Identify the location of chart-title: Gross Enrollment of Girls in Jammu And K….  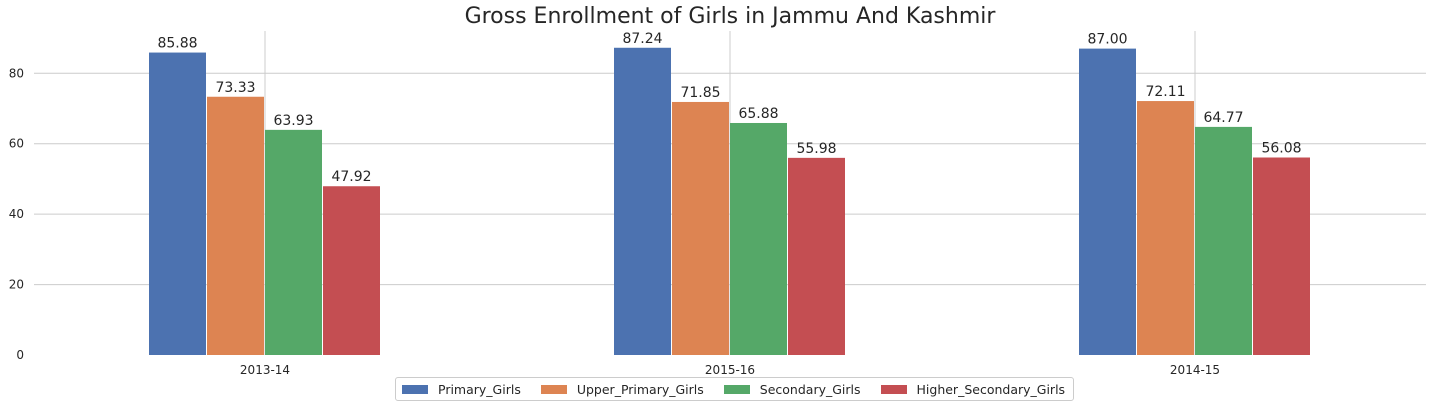
(731, 16).